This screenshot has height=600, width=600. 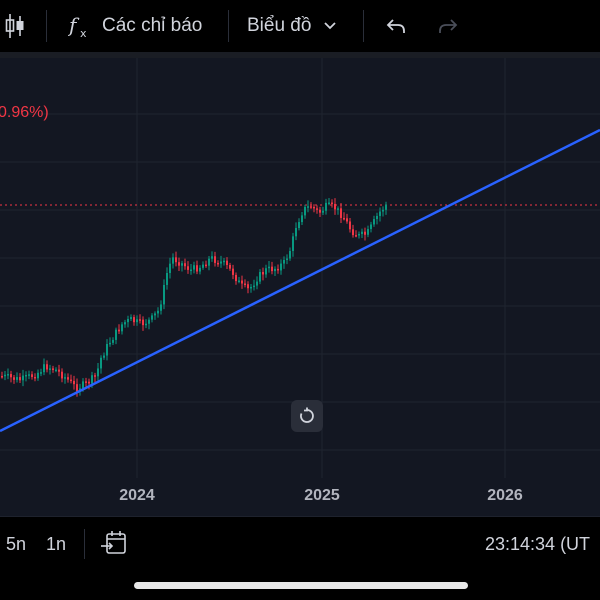 What do you see at coordinates (152, 25) in the screenshot?
I see `indicators-label: Các chỉ báo` at bounding box center [152, 25].